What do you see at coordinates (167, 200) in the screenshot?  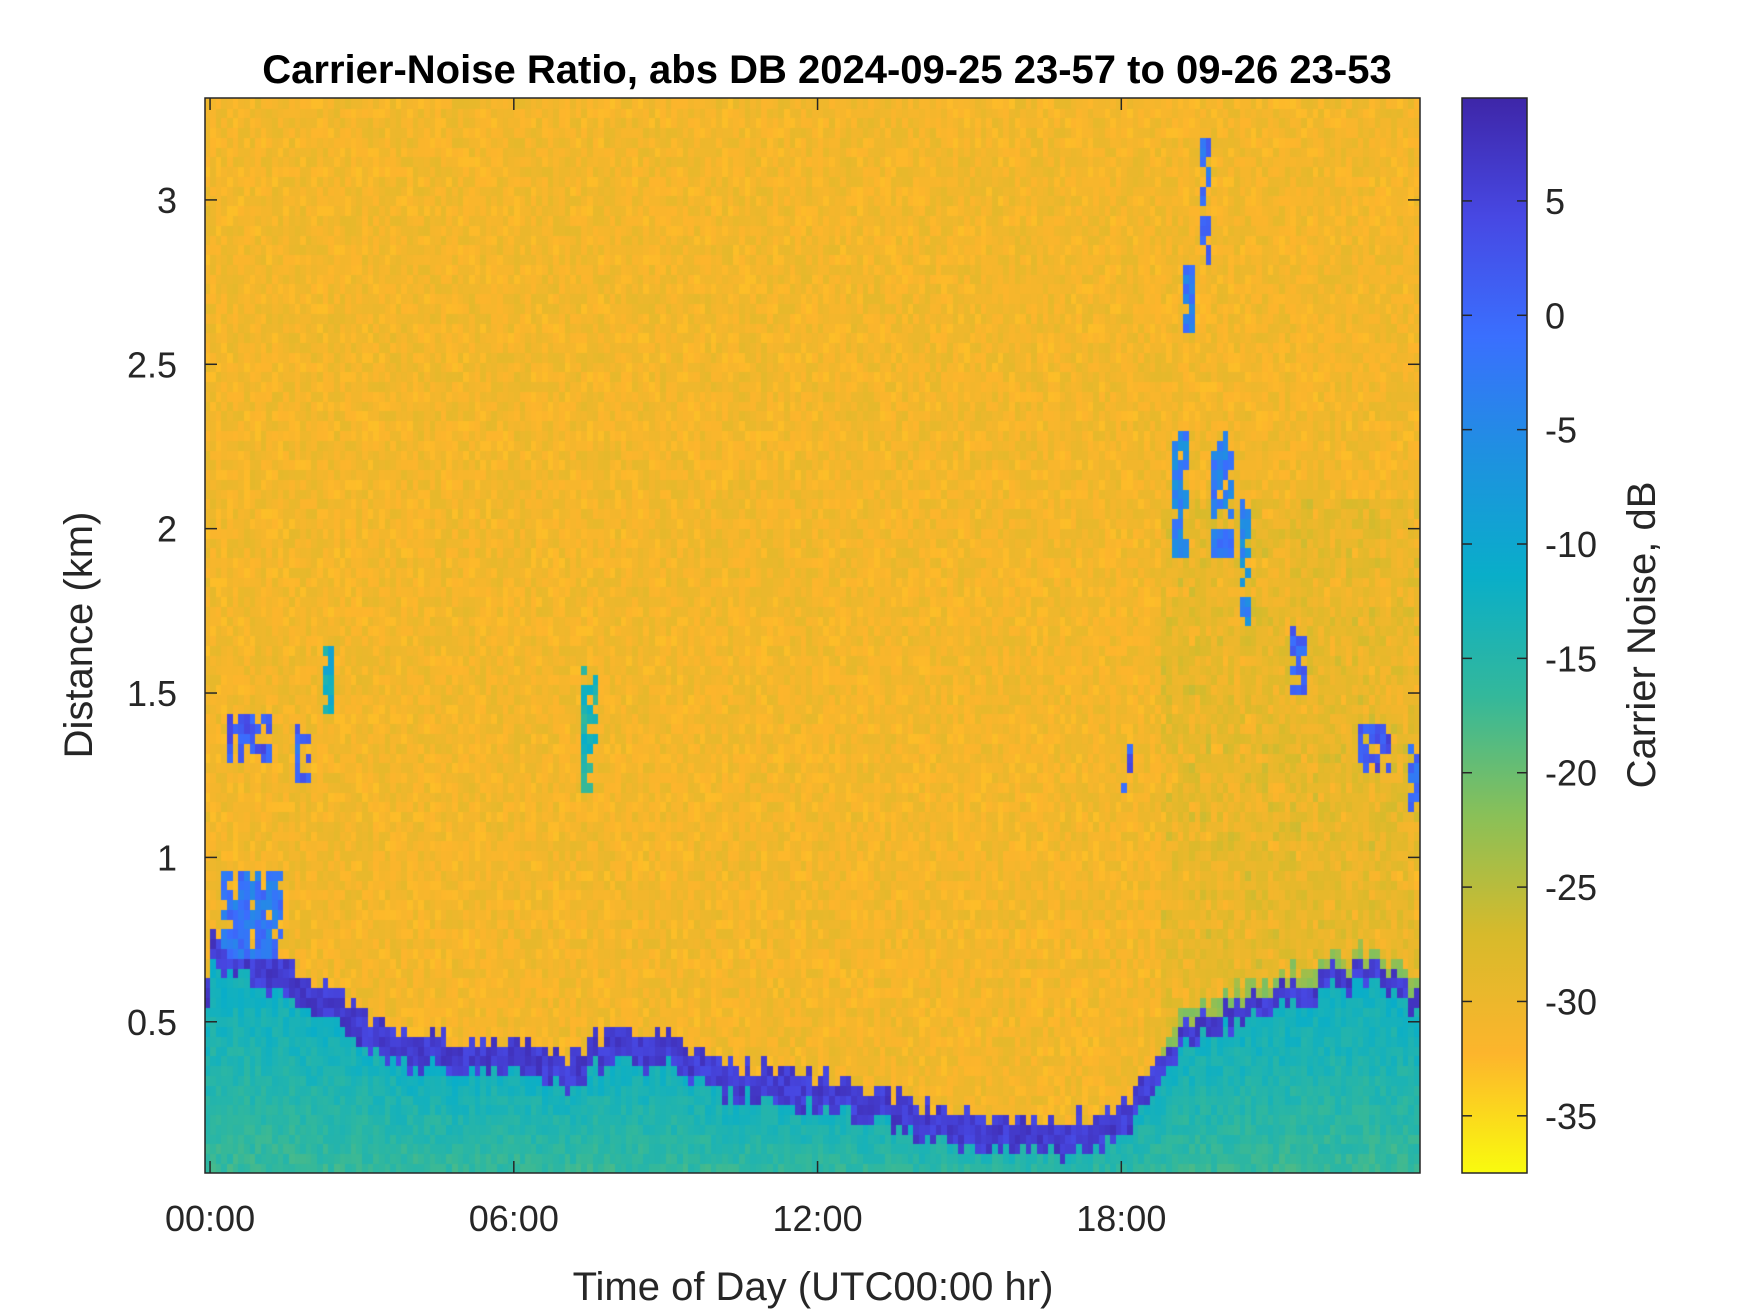 I see `y-tick-label: 3` at bounding box center [167, 200].